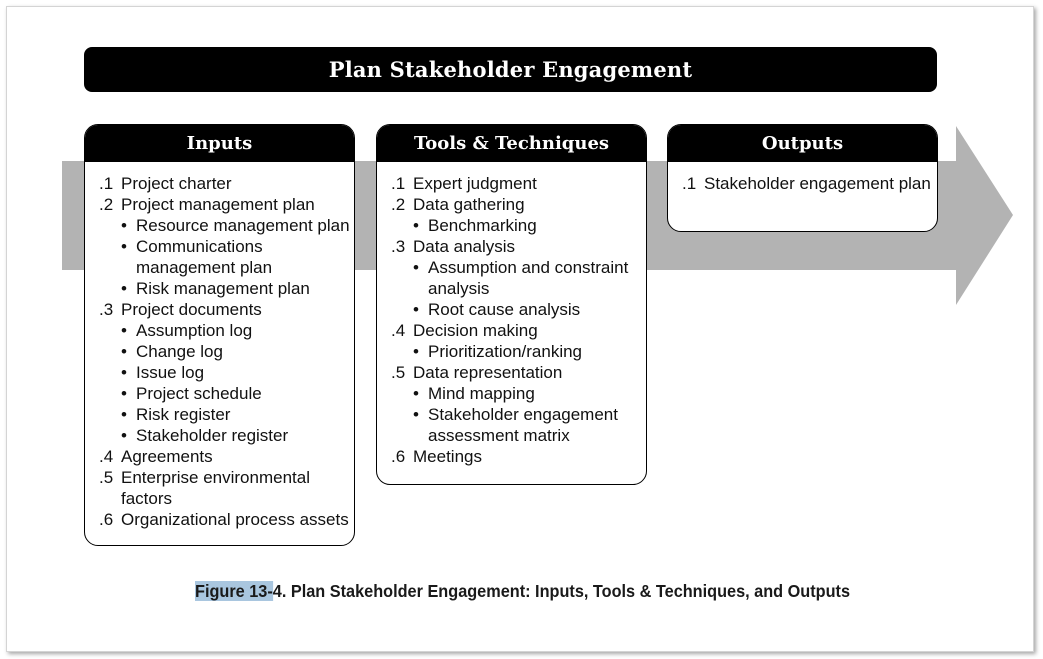  I want to click on sub-item: • Assumption log, so click(237, 330).